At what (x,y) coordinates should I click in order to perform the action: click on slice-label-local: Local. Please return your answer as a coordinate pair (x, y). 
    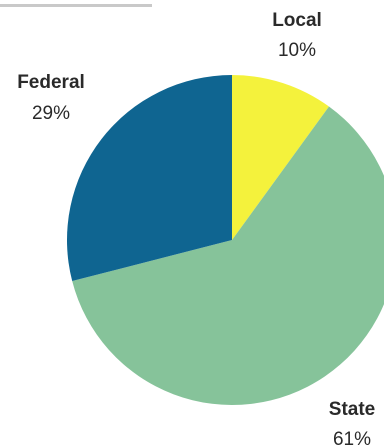
    Looking at the image, I should click on (297, 20).